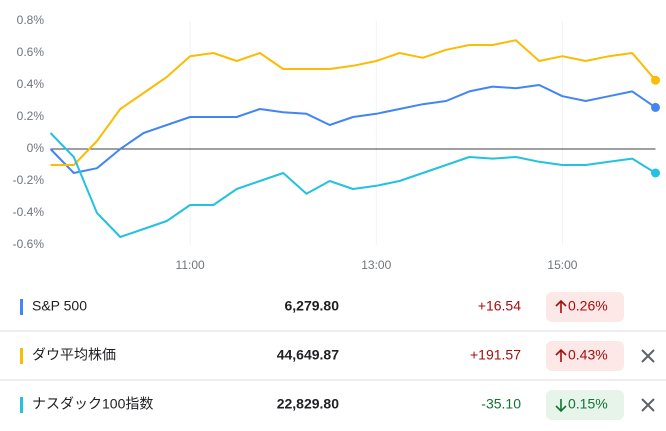  I want to click on y-tick-label: 0.2%, so click(31, 116).